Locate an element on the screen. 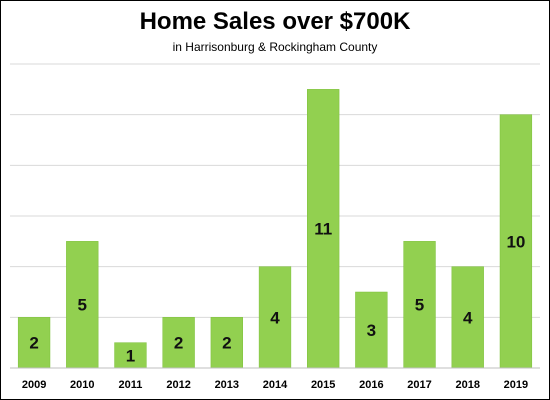 This screenshot has width=550, height=400. x-tick-label-2014: 2014 is located at coordinates (275, 385).